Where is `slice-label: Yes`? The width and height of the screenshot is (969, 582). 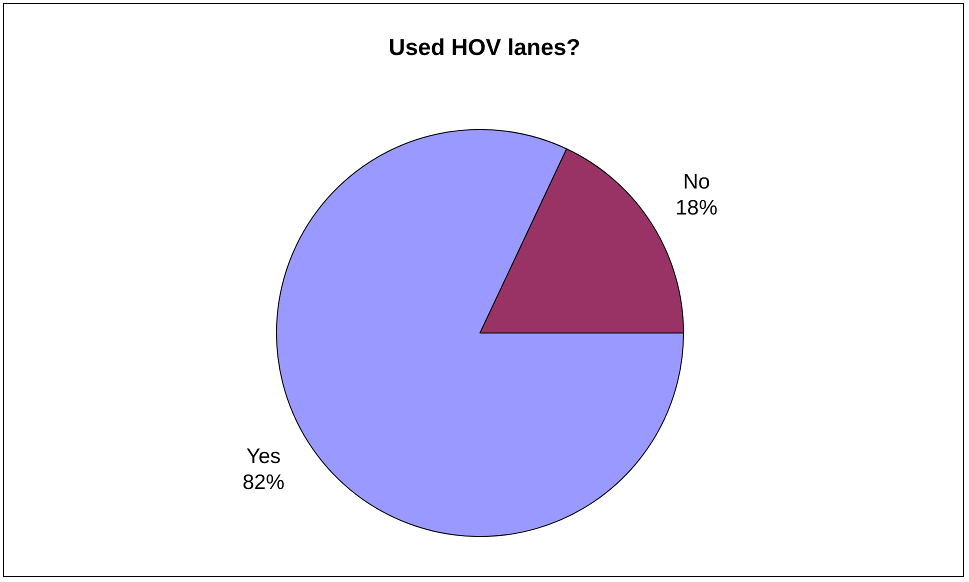
slice-label: Yes is located at coordinates (263, 456).